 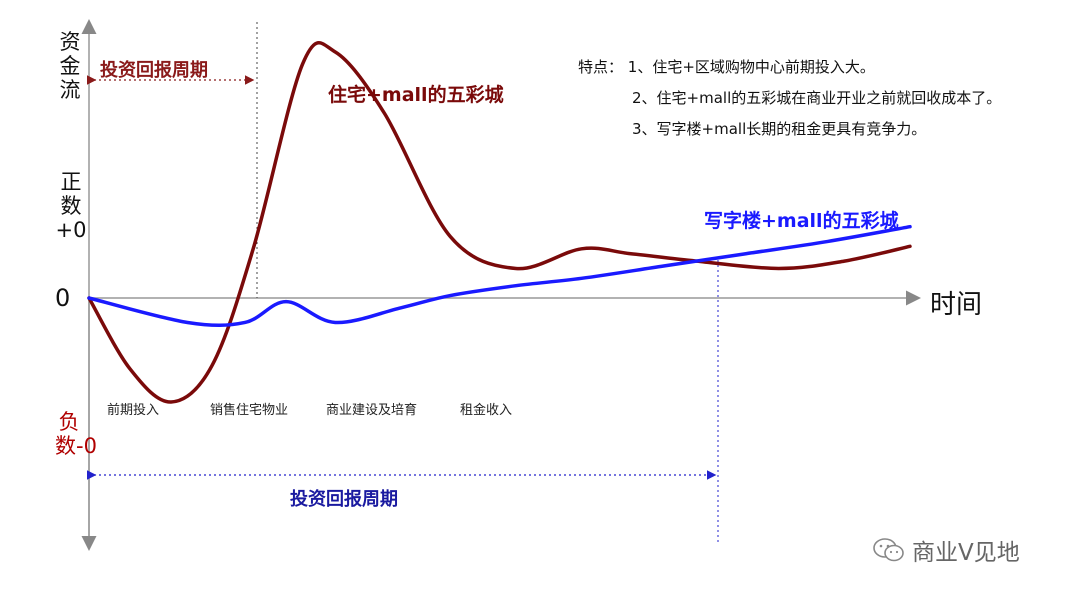 I want to click on stage-label-2: 销售住宅物业, so click(x=249, y=410).